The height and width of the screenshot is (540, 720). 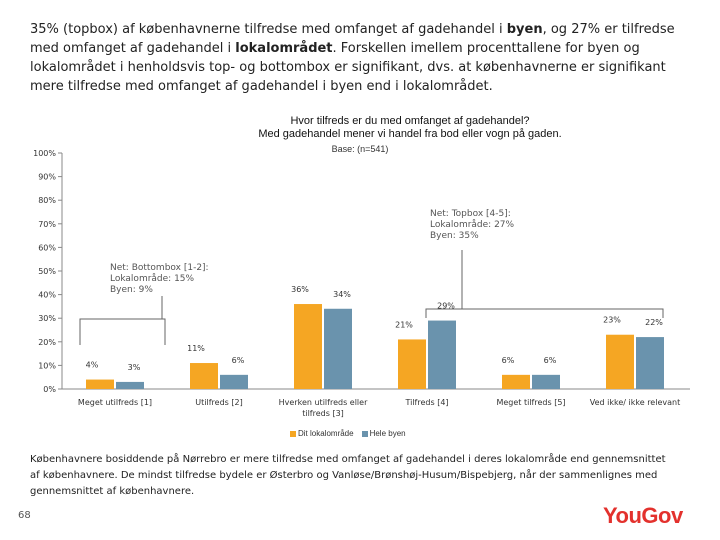 What do you see at coordinates (364, 433) in the screenshot?
I see `legend-swatch-byen` at bounding box center [364, 433].